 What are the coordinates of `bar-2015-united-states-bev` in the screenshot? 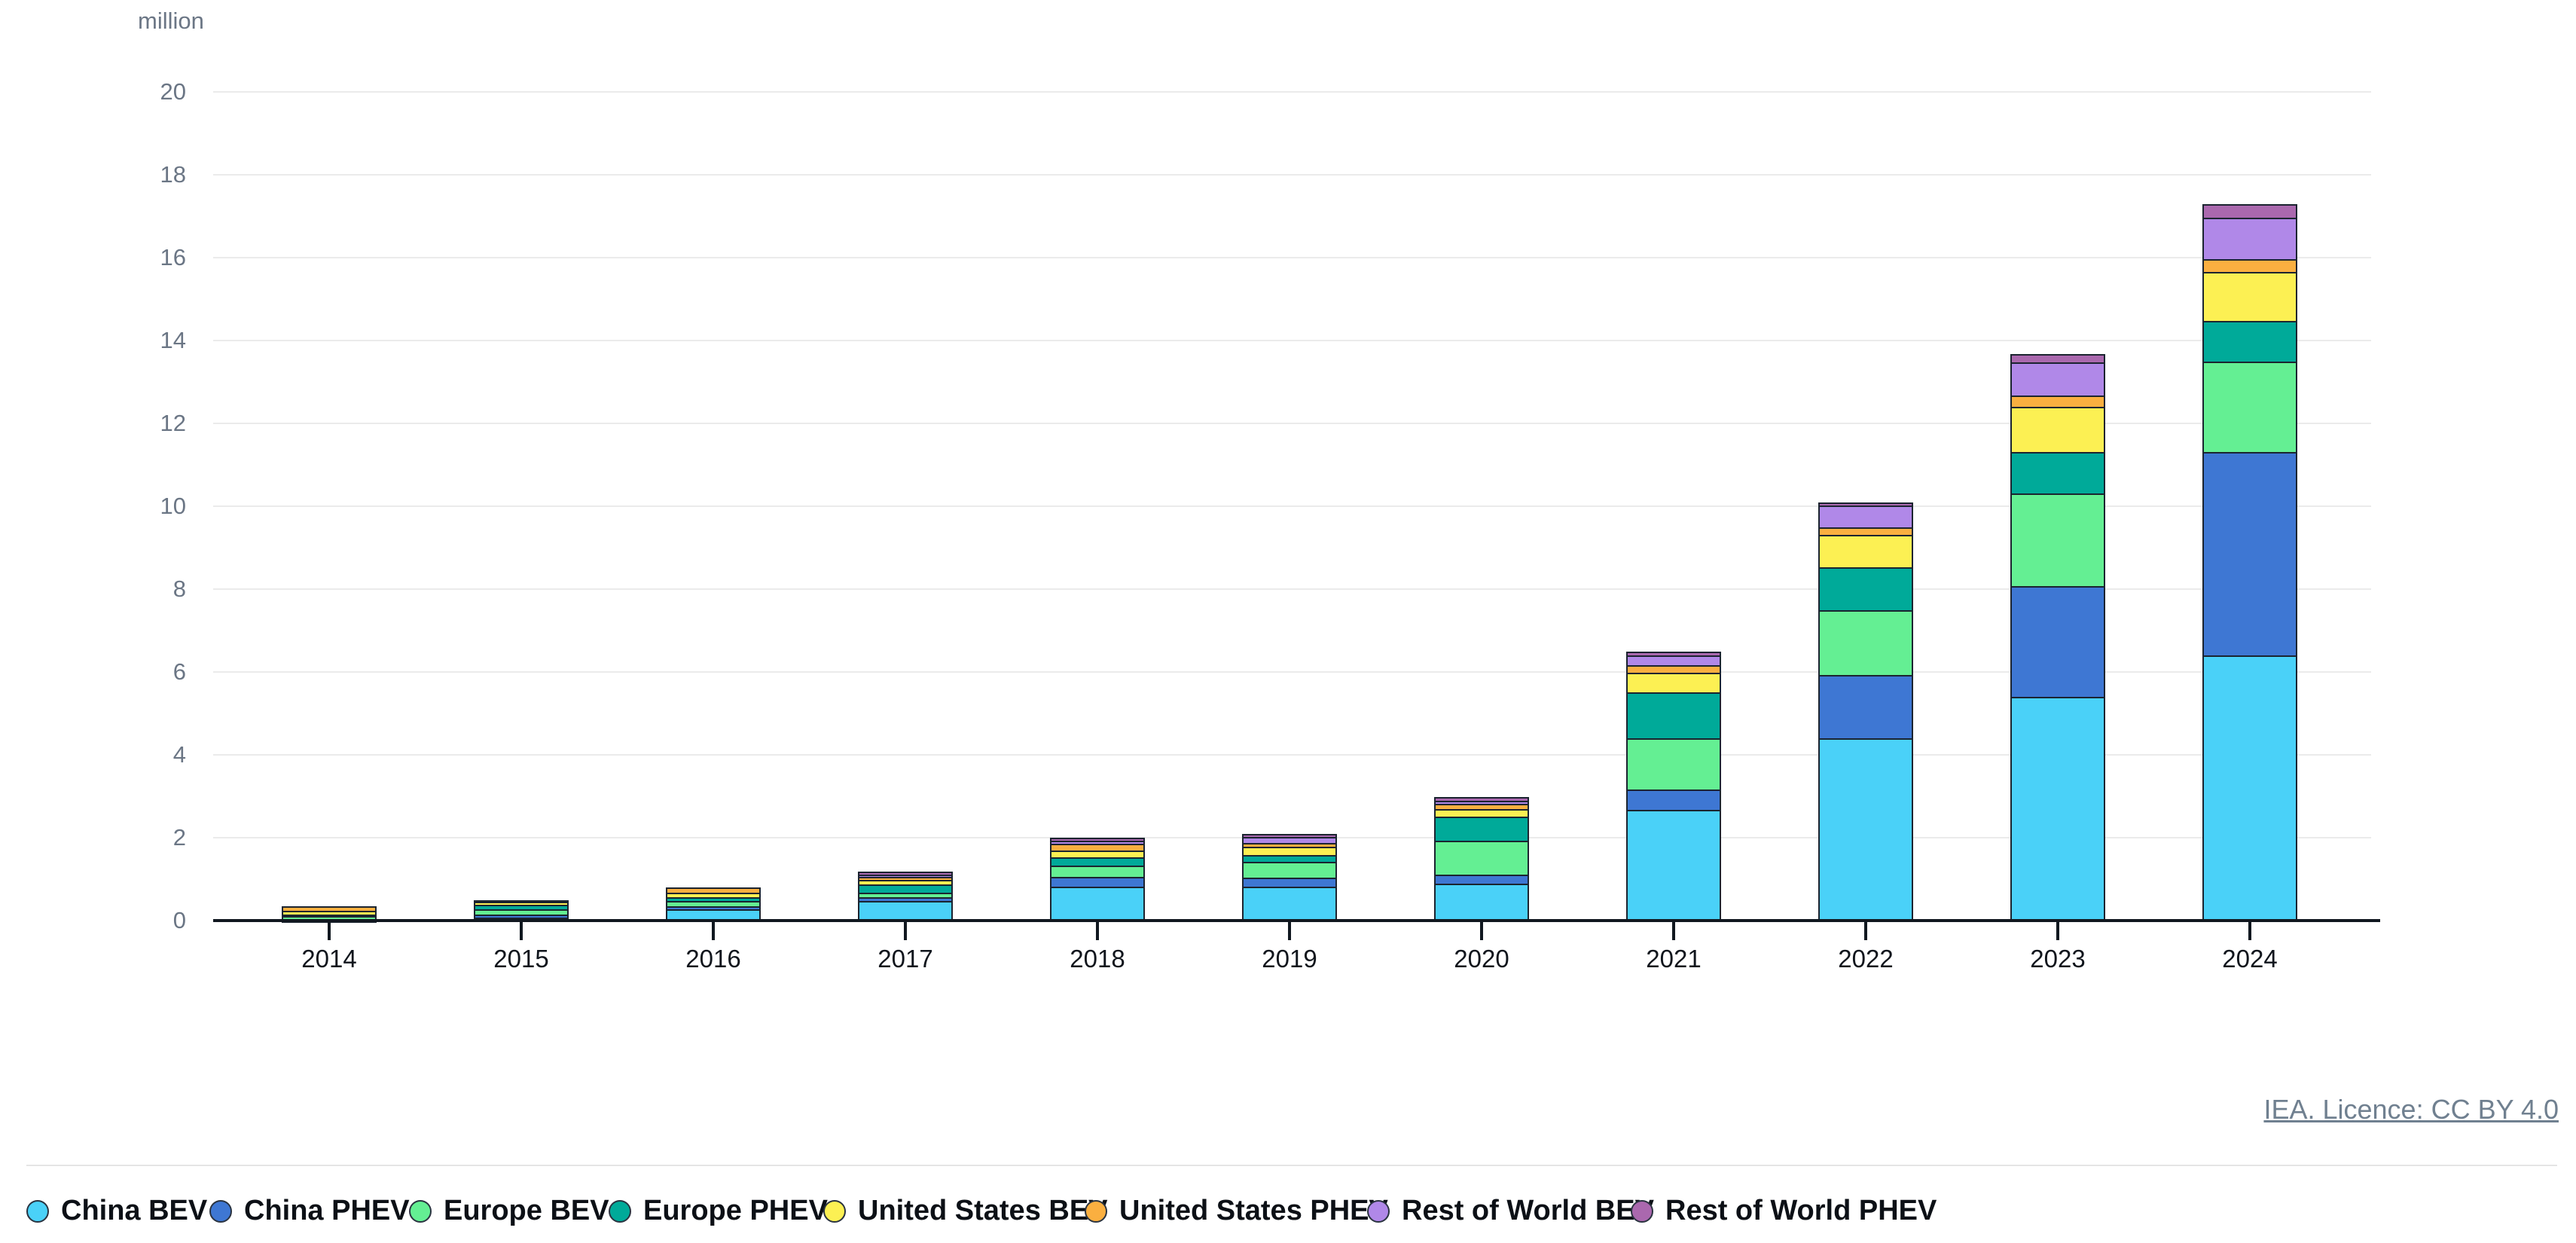 It's located at (521, 903).